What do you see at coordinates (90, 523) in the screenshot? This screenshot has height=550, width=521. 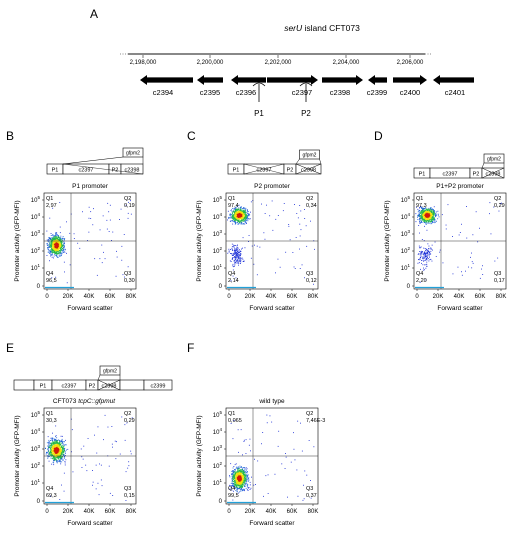 I see `x-axis-label: Forward scatter` at bounding box center [90, 523].